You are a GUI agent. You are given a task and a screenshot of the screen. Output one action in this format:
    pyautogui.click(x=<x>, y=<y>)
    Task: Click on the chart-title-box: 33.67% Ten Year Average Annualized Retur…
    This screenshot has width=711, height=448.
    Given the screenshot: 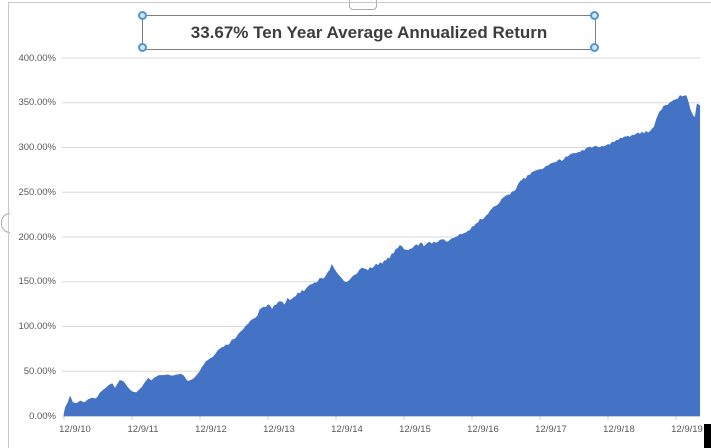 What is the action you would take?
    pyautogui.click(x=369, y=32)
    